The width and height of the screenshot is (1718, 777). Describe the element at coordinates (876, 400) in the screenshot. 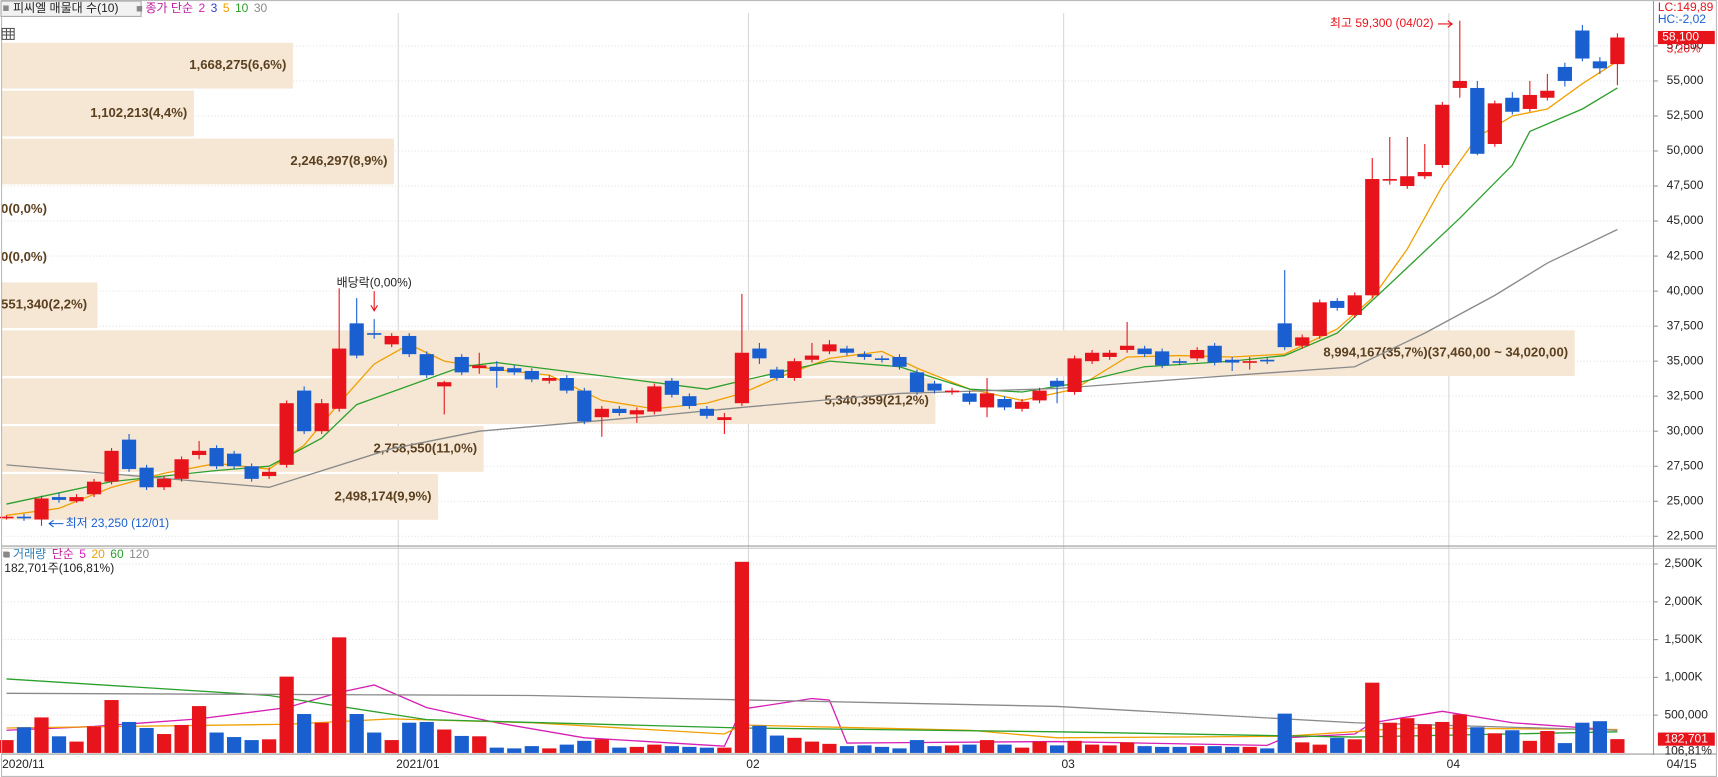

I see `profile-label: 5,340,359(21,2%)` at that location.